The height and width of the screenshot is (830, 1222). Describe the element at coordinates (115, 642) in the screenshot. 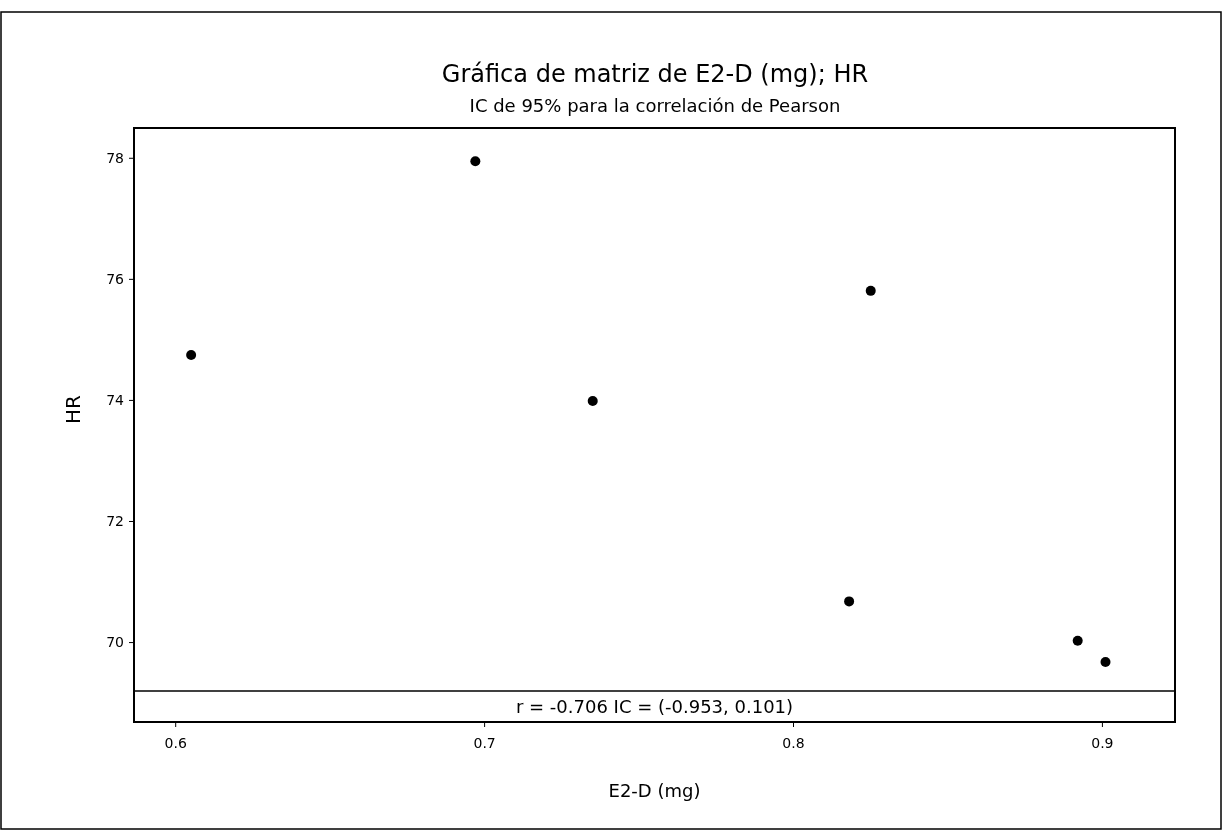

I see `y-tick-label: 70` at that location.